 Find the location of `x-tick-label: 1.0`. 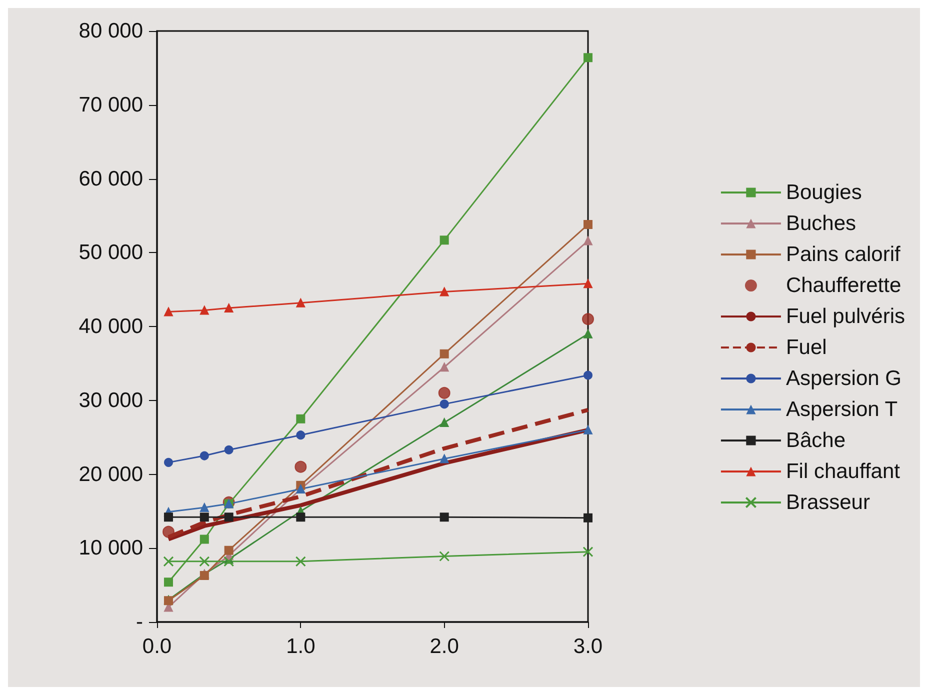

x-tick-label: 1.0 is located at coordinates (301, 646).